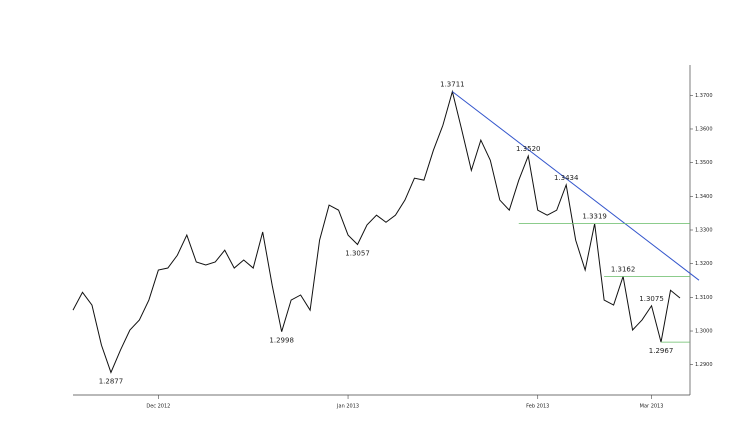 The image size is (736, 426). What do you see at coordinates (357, 253) in the screenshot?
I see `annotation: 1.3057` at bounding box center [357, 253].